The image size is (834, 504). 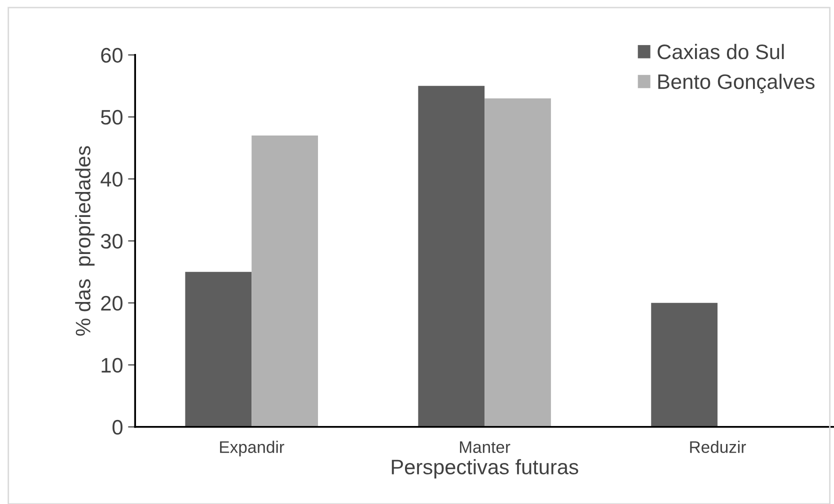 I want to click on x-tick-label: Manter, so click(x=485, y=447).